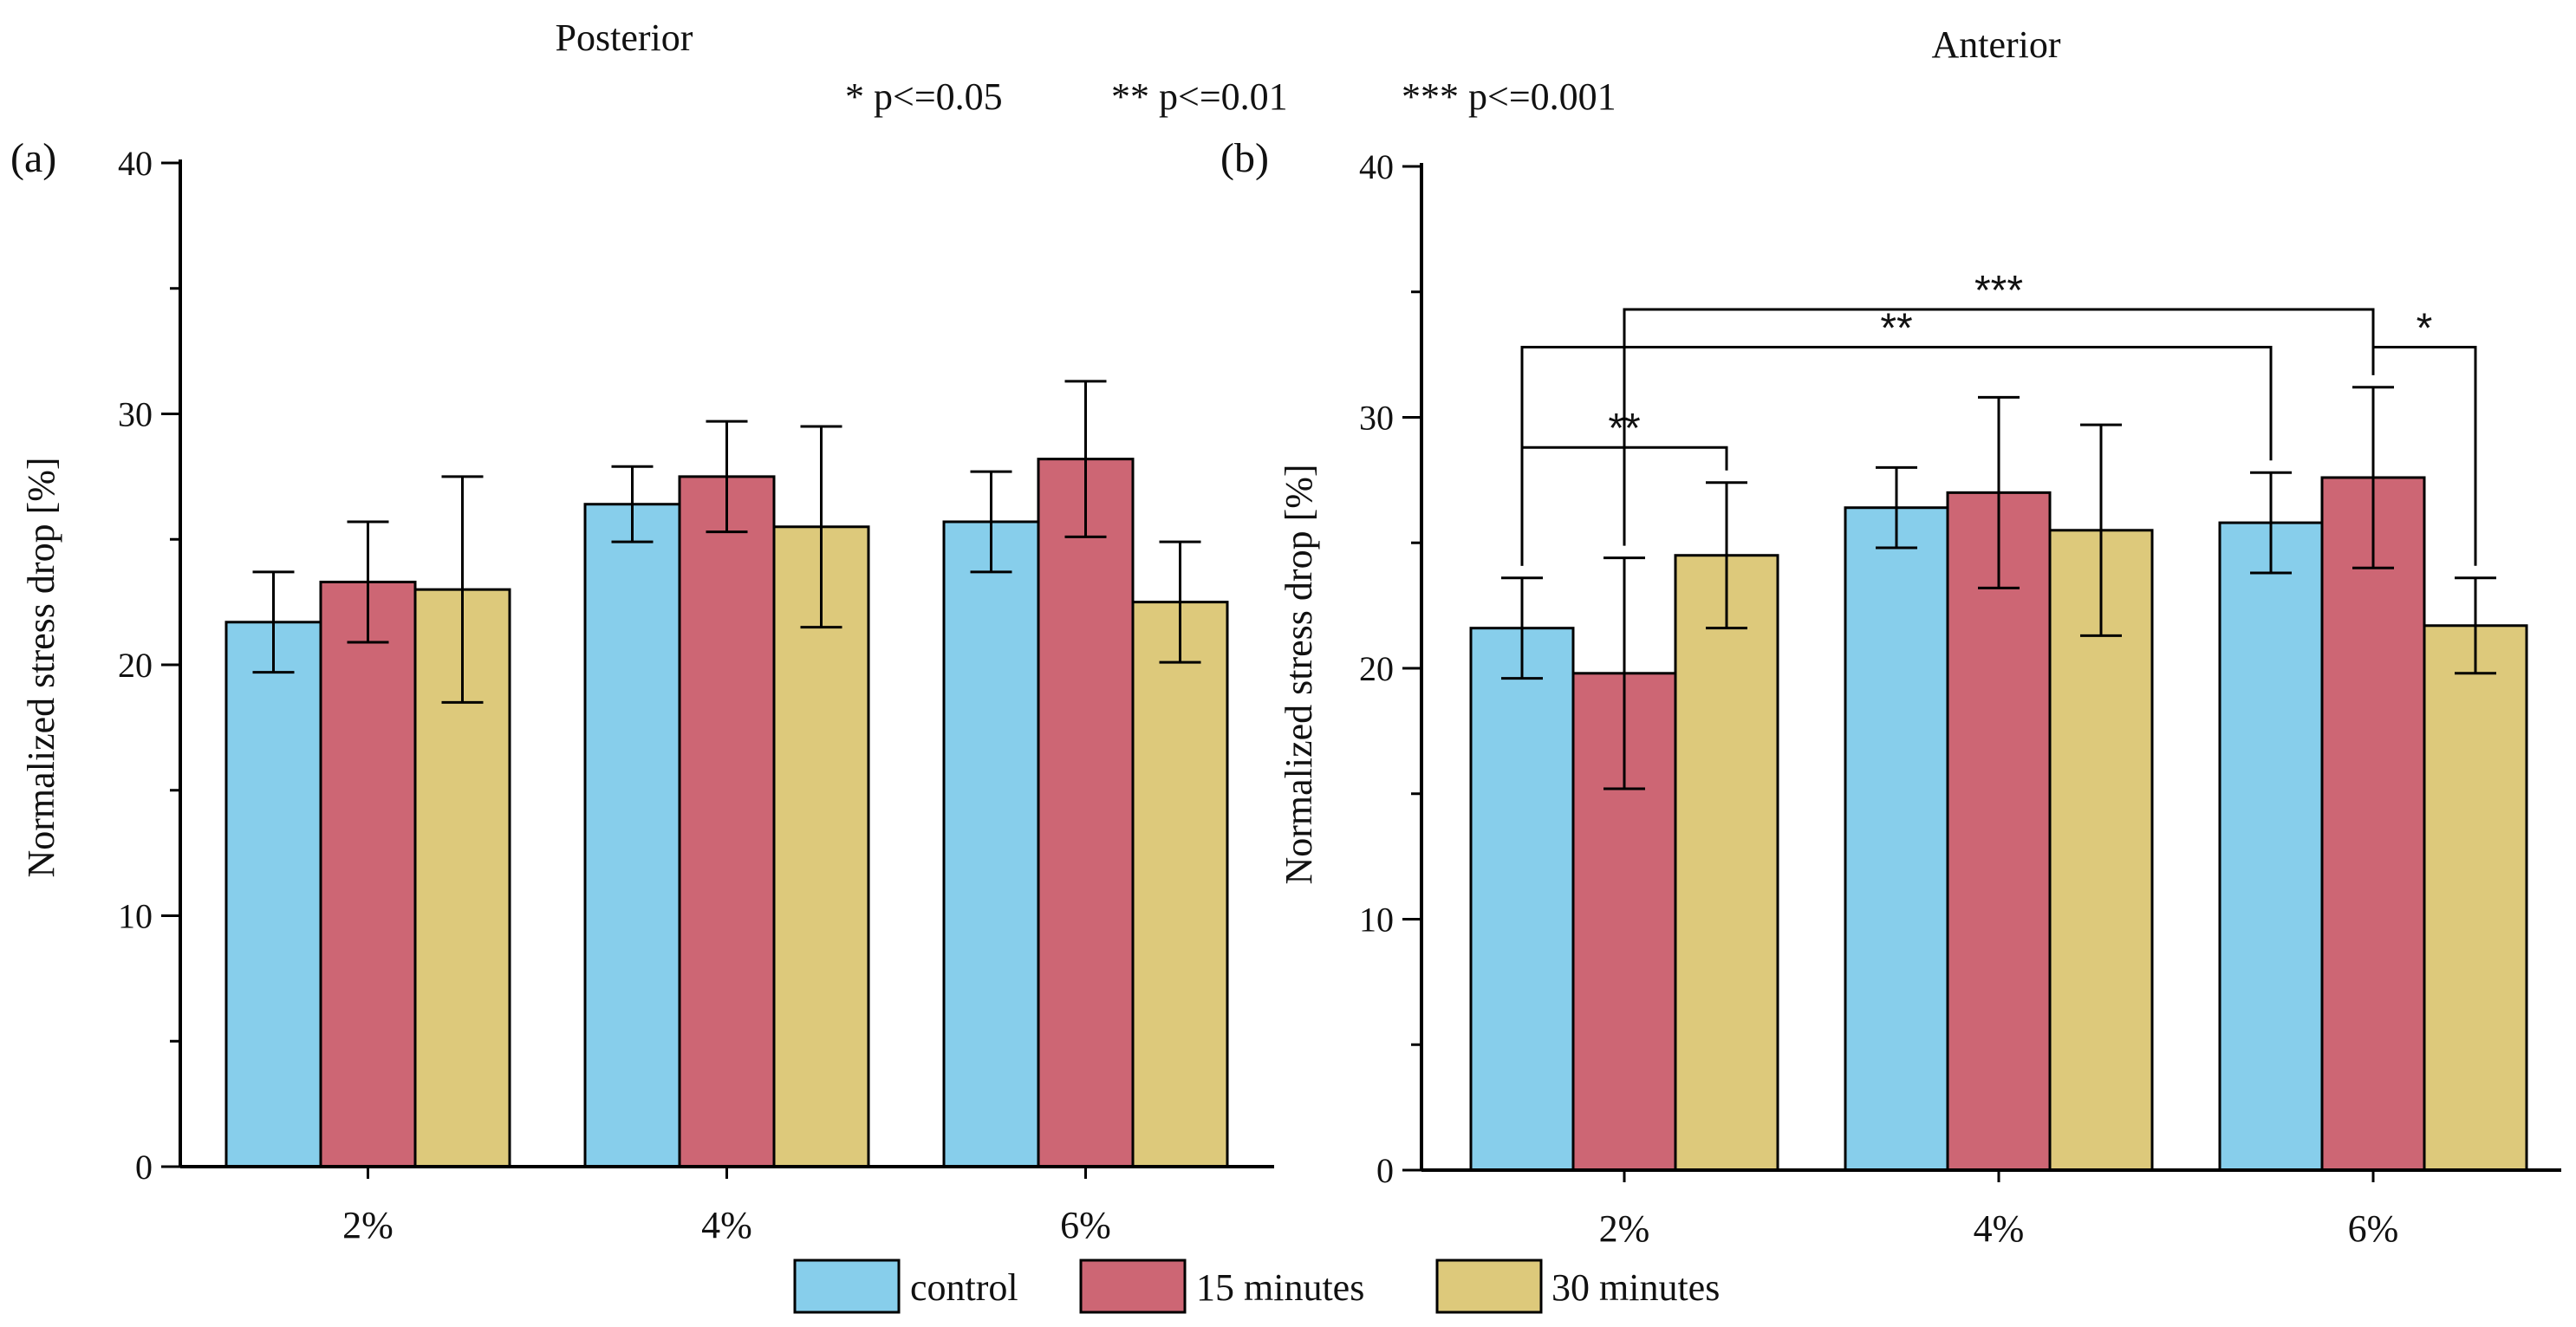  What do you see at coordinates (1998, 291) in the screenshot?
I see `significance-label-2: ***` at bounding box center [1998, 291].